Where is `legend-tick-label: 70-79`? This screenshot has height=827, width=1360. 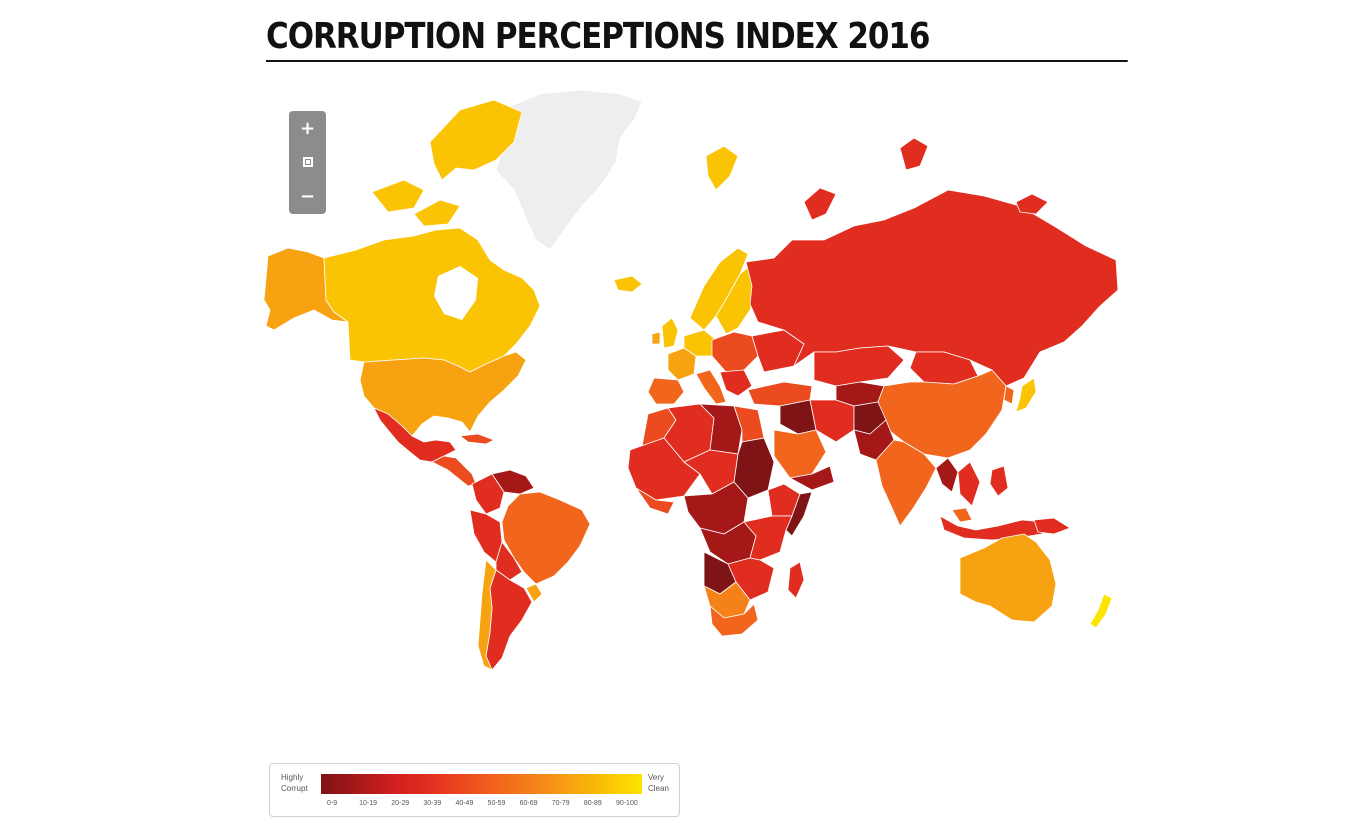
legend-tick-label: 70-79 is located at coordinates (560, 803).